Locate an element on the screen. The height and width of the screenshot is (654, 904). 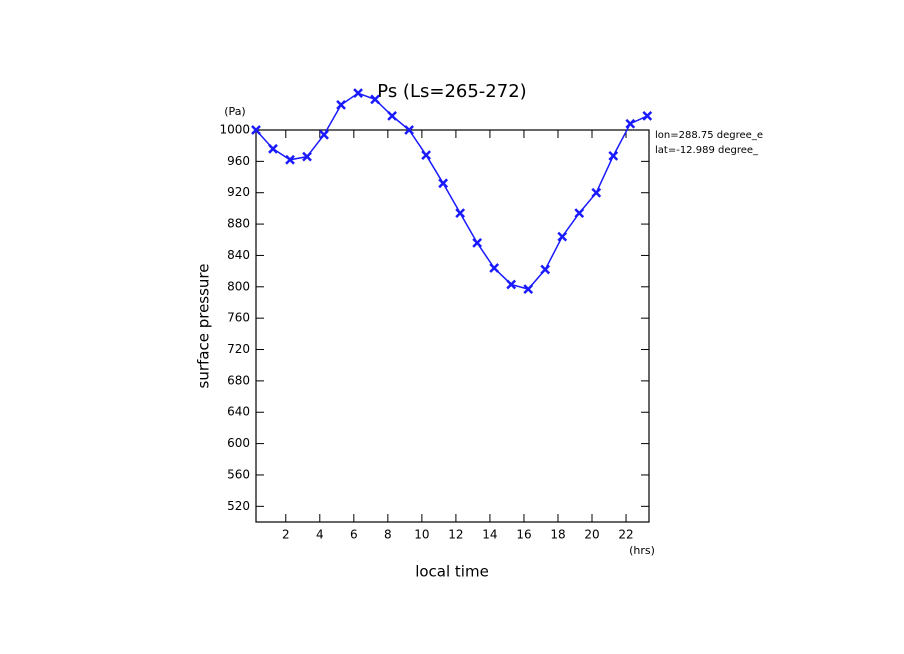
y-tick-label: 800 is located at coordinates (238, 286).